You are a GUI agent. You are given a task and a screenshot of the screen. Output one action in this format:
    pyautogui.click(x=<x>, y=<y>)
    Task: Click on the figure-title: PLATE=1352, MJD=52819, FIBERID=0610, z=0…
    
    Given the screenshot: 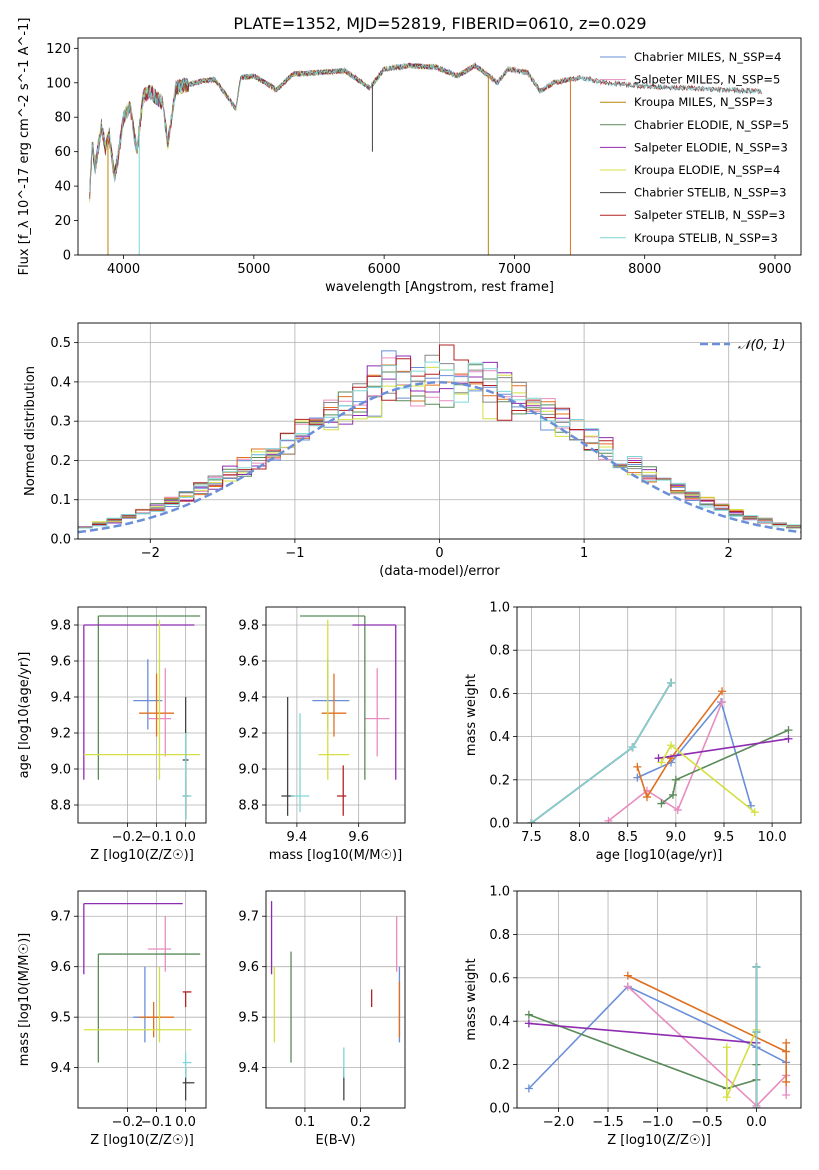 What is the action you would take?
    pyautogui.click(x=439, y=23)
    